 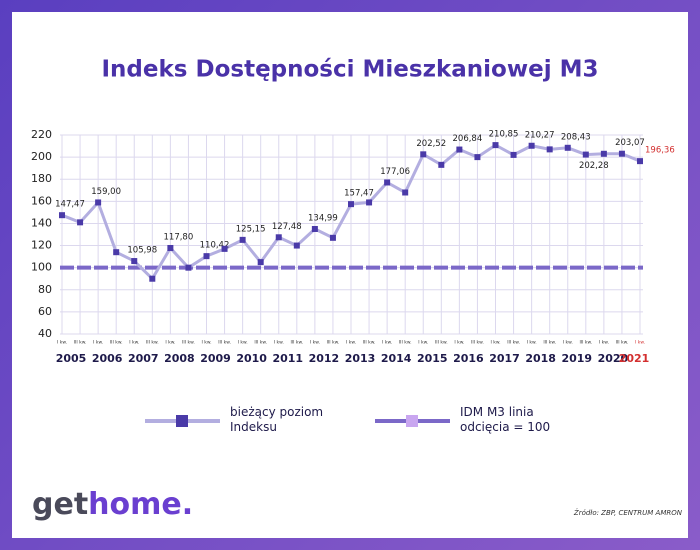 I want to click on year-label: 2010, so click(x=251, y=358).